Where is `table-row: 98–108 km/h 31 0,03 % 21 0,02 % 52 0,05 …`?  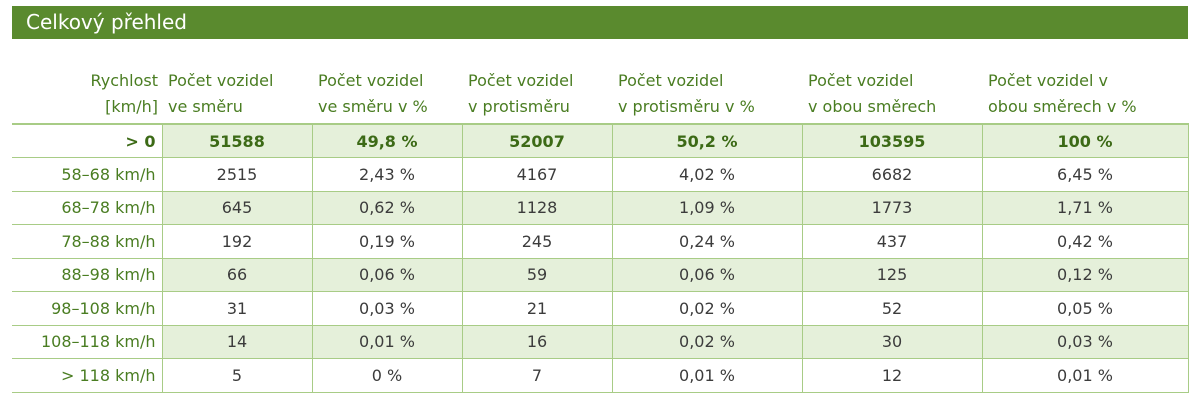 table-row: 98–108 km/h 31 0,03 % 21 0,02 % 52 0,05 … is located at coordinates (600, 308).